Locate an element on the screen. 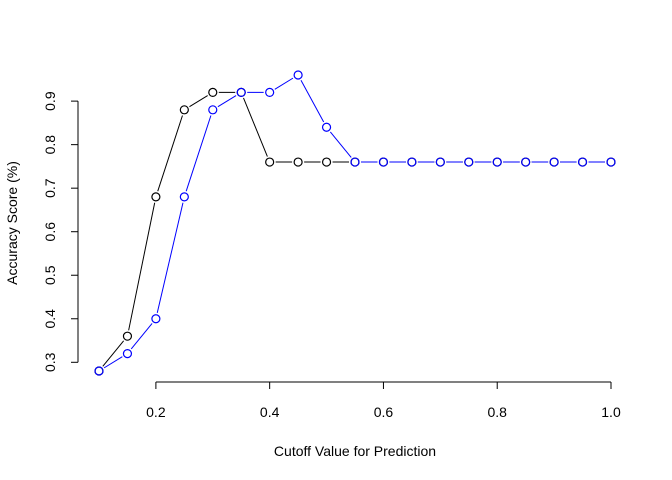 Image resolution: width=672 pixels, height=480 pixels. y-tick-label: 0.6 is located at coordinates (50, 232).